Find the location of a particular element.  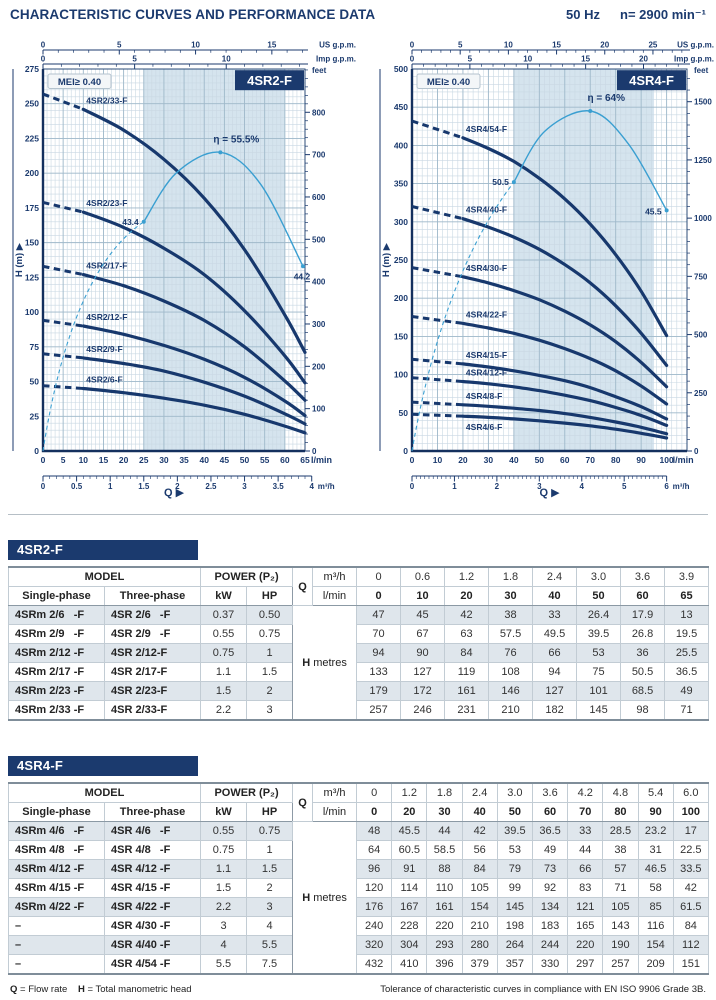

mei-badge is located at coordinates (448, 81).